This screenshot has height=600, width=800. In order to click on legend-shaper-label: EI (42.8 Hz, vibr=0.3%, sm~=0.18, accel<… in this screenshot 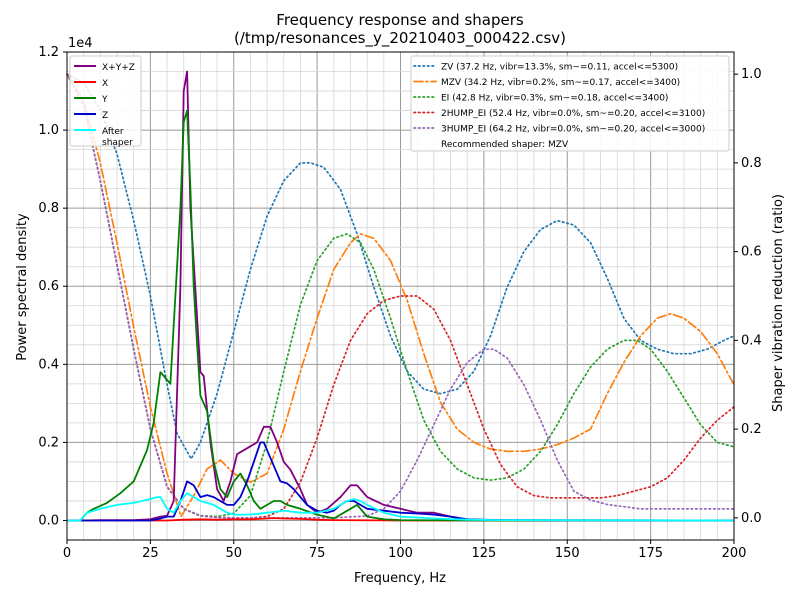, I will do `click(554, 99)`.